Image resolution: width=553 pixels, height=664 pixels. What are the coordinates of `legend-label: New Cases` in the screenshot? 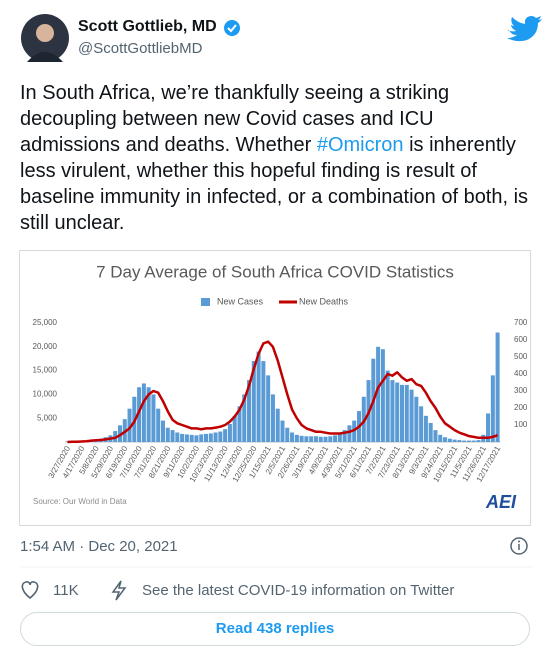 It's located at (240, 301).